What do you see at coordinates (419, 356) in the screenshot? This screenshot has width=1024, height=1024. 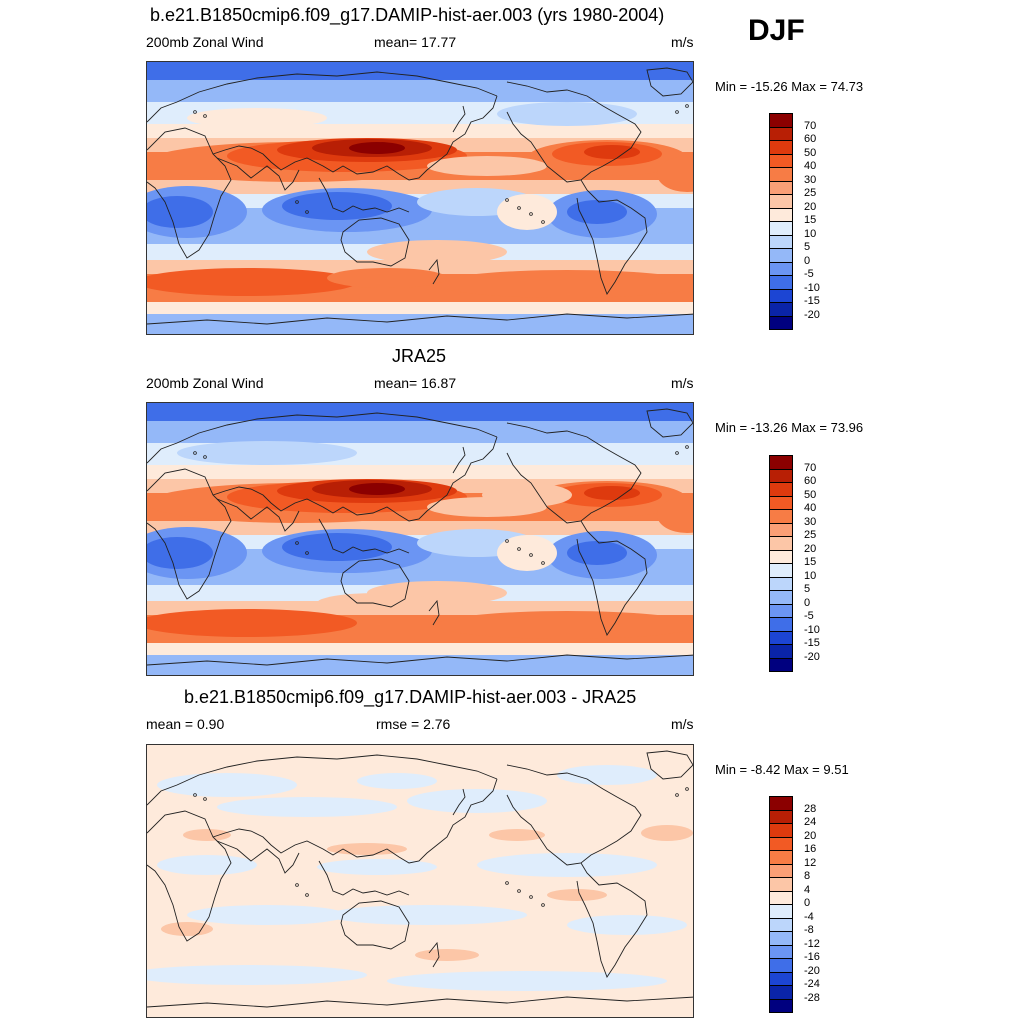 I see `panel-2-title: JRA25` at bounding box center [419, 356].